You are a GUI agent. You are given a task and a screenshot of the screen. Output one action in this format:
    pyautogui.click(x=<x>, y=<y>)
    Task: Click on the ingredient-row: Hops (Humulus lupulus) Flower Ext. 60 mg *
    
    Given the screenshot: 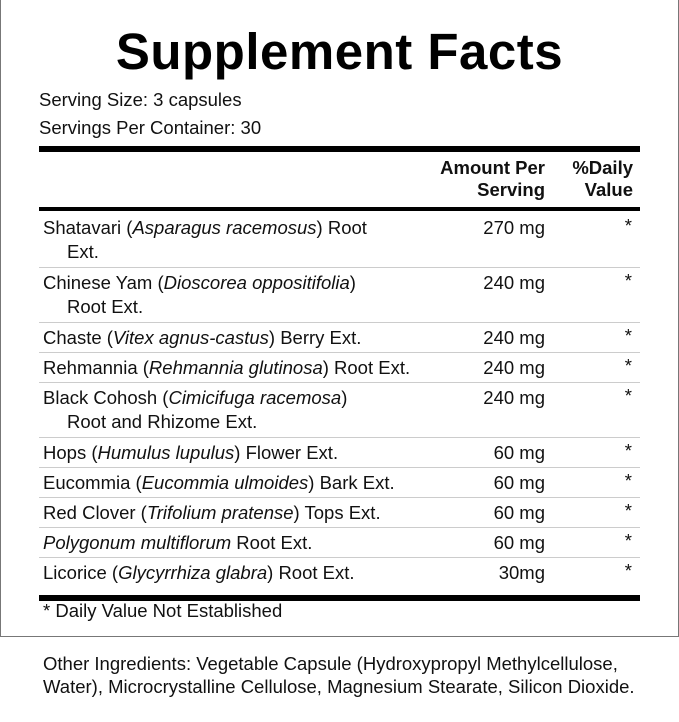 What is the action you would take?
    pyautogui.click(x=339, y=453)
    